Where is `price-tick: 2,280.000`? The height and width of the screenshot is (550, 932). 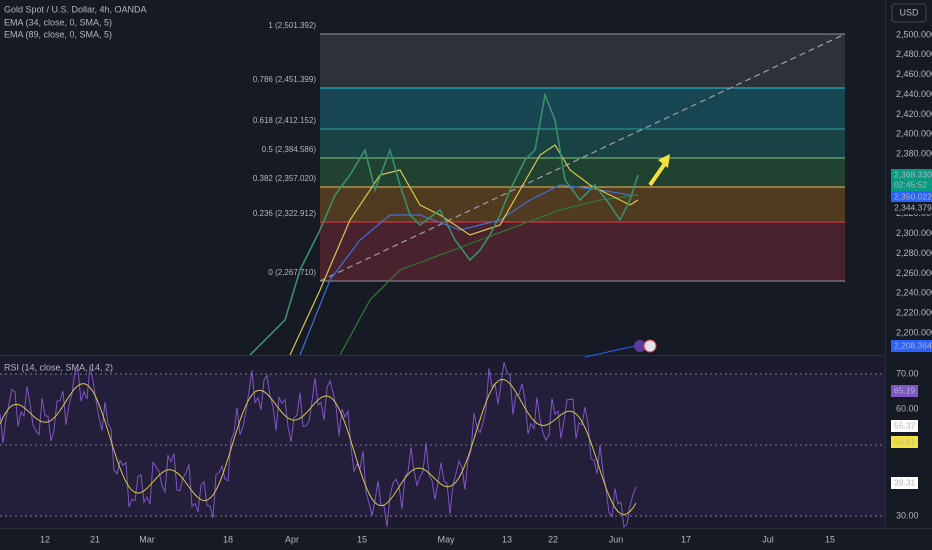 price-tick: 2,280.000 is located at coordinates (914, 253).